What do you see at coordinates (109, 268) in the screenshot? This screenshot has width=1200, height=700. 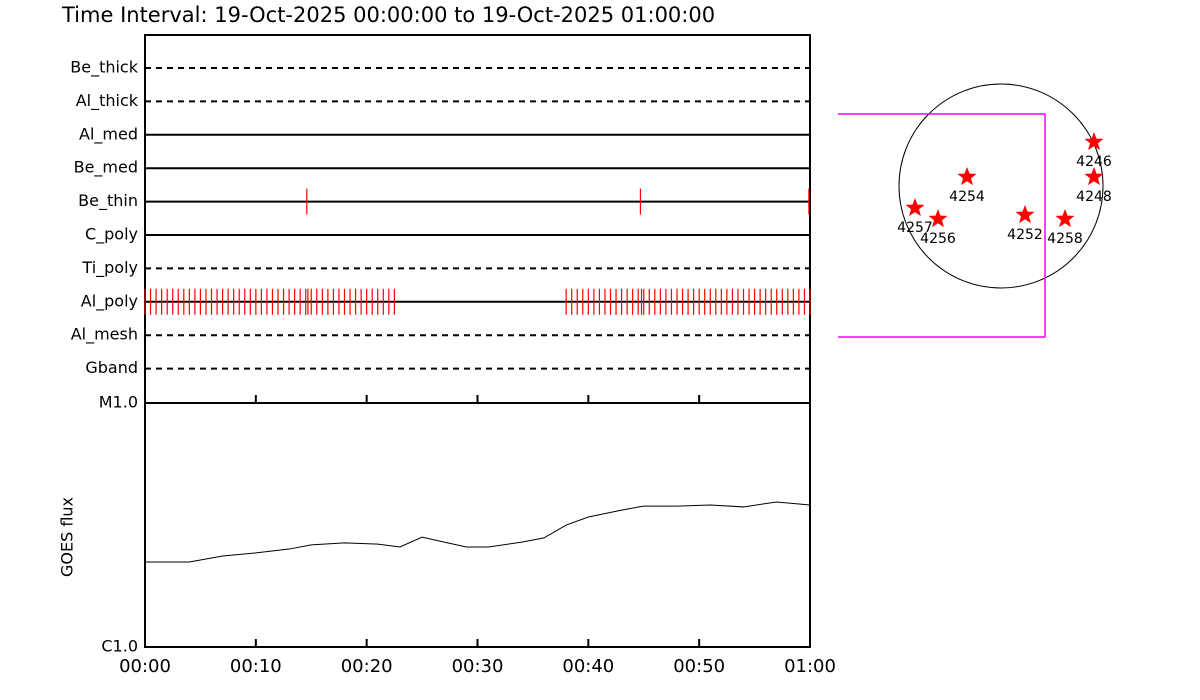 I see `filter-label: Ti_poly` at bounding box center [109, 268].